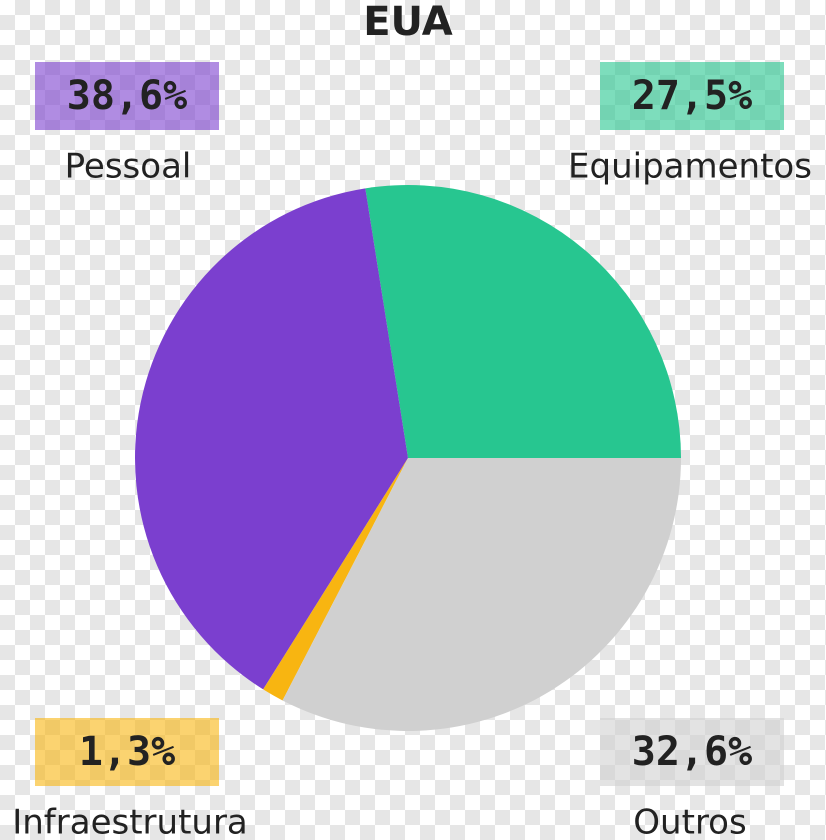  I want to click on legend-label: Infraestrutura, so click(130, 821).